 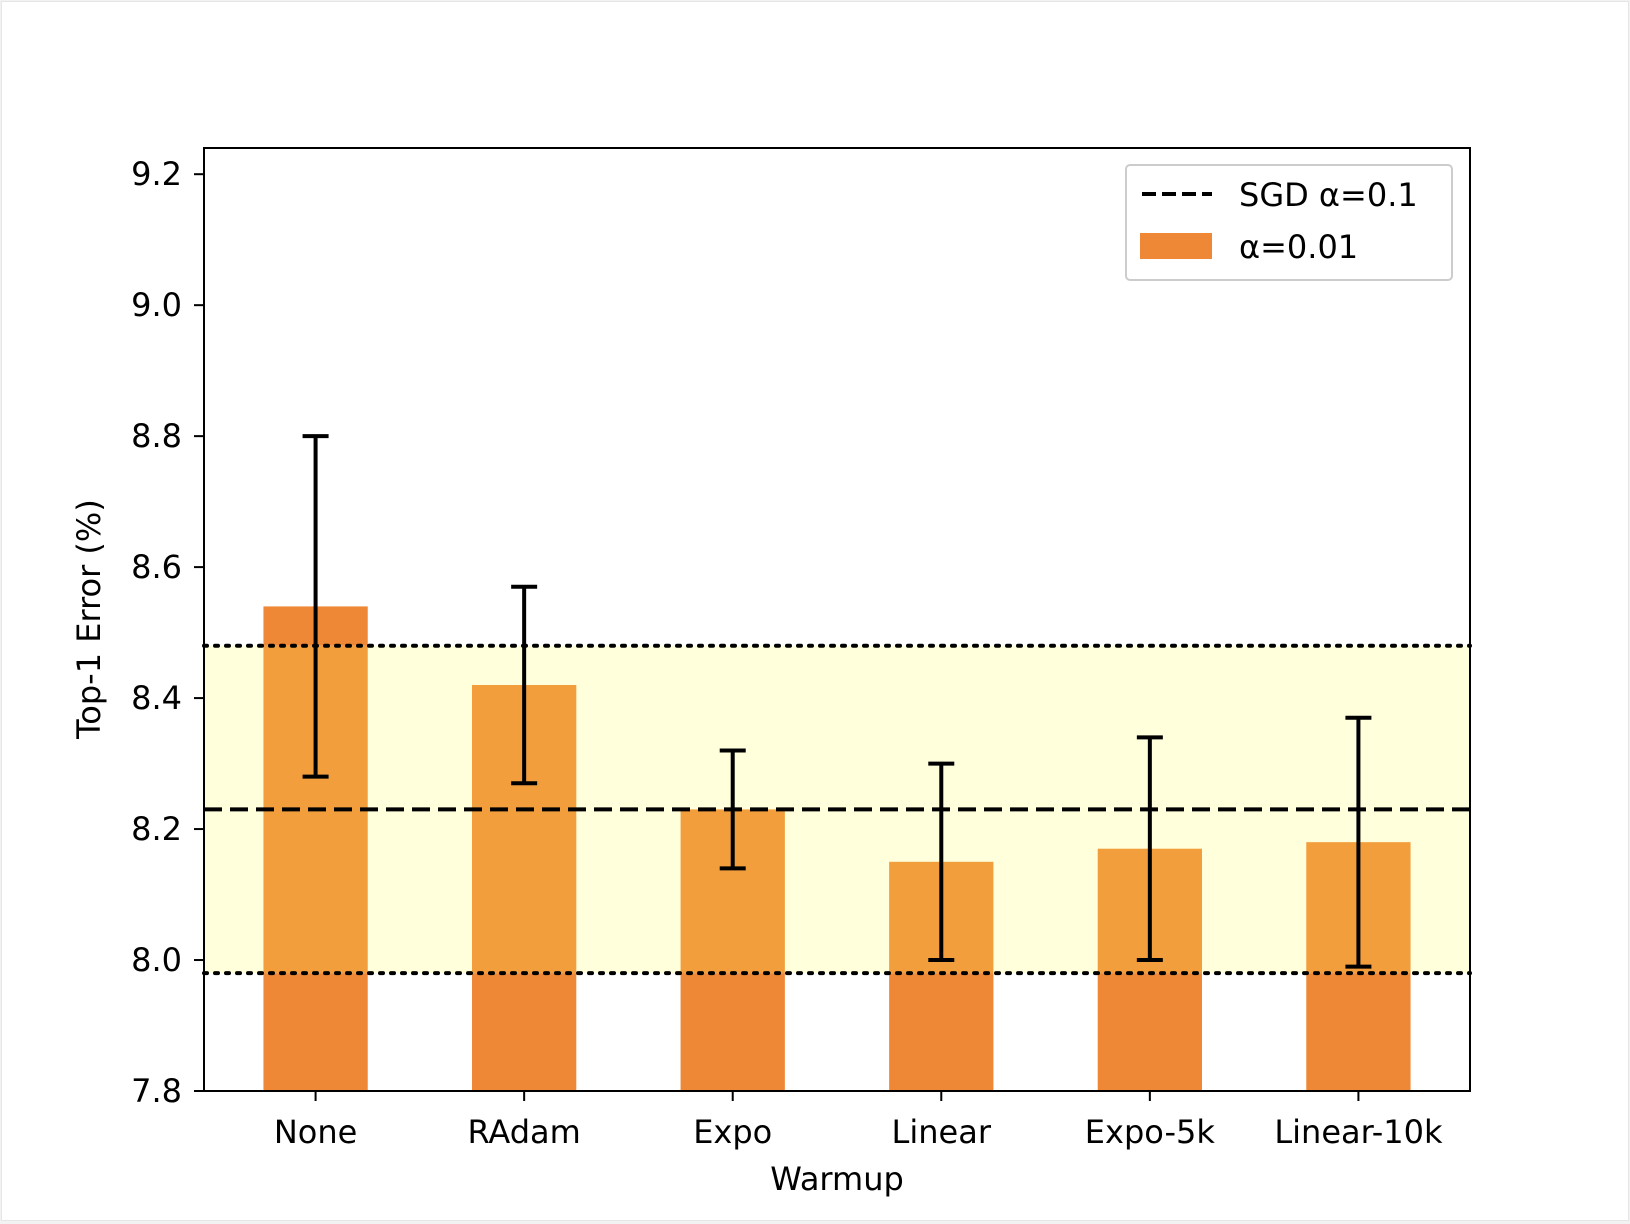 What do you see at coordinates (732, 950) in the screenshot?
I see `bar-expo` at bounding box center [732, 950].